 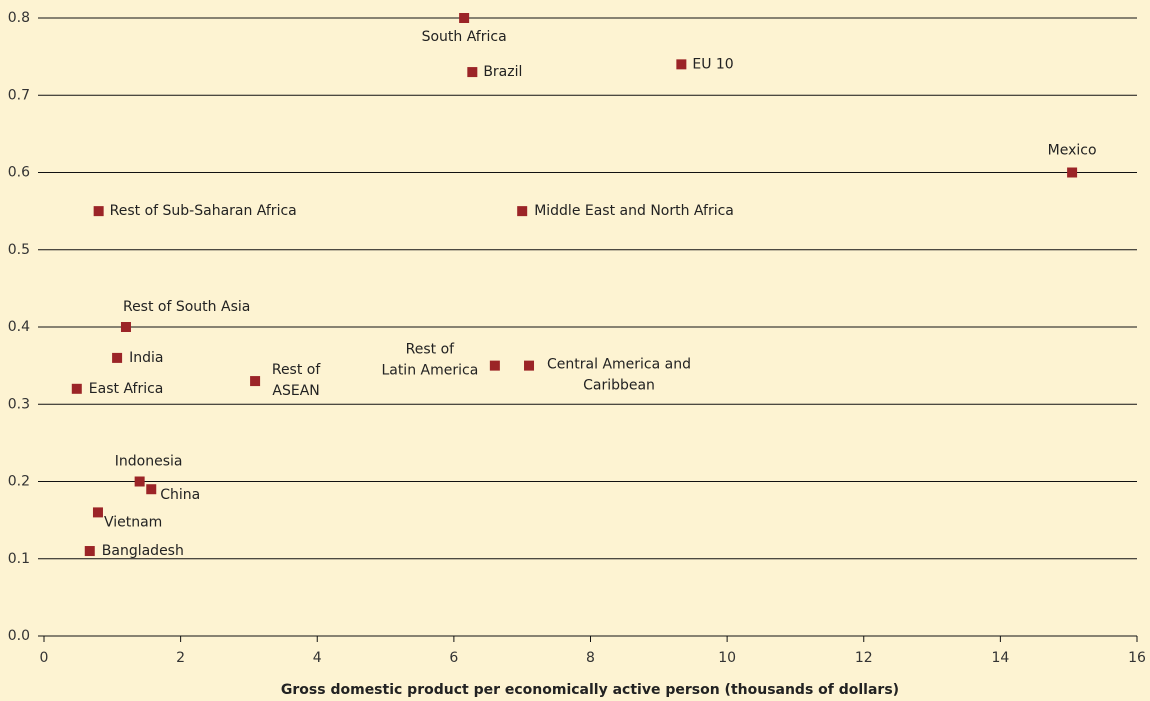 What do you see at coordinates (429, 360) in the screenshot?
I see `point-label: Rest of Latin America` at bounding box center [429, 360].